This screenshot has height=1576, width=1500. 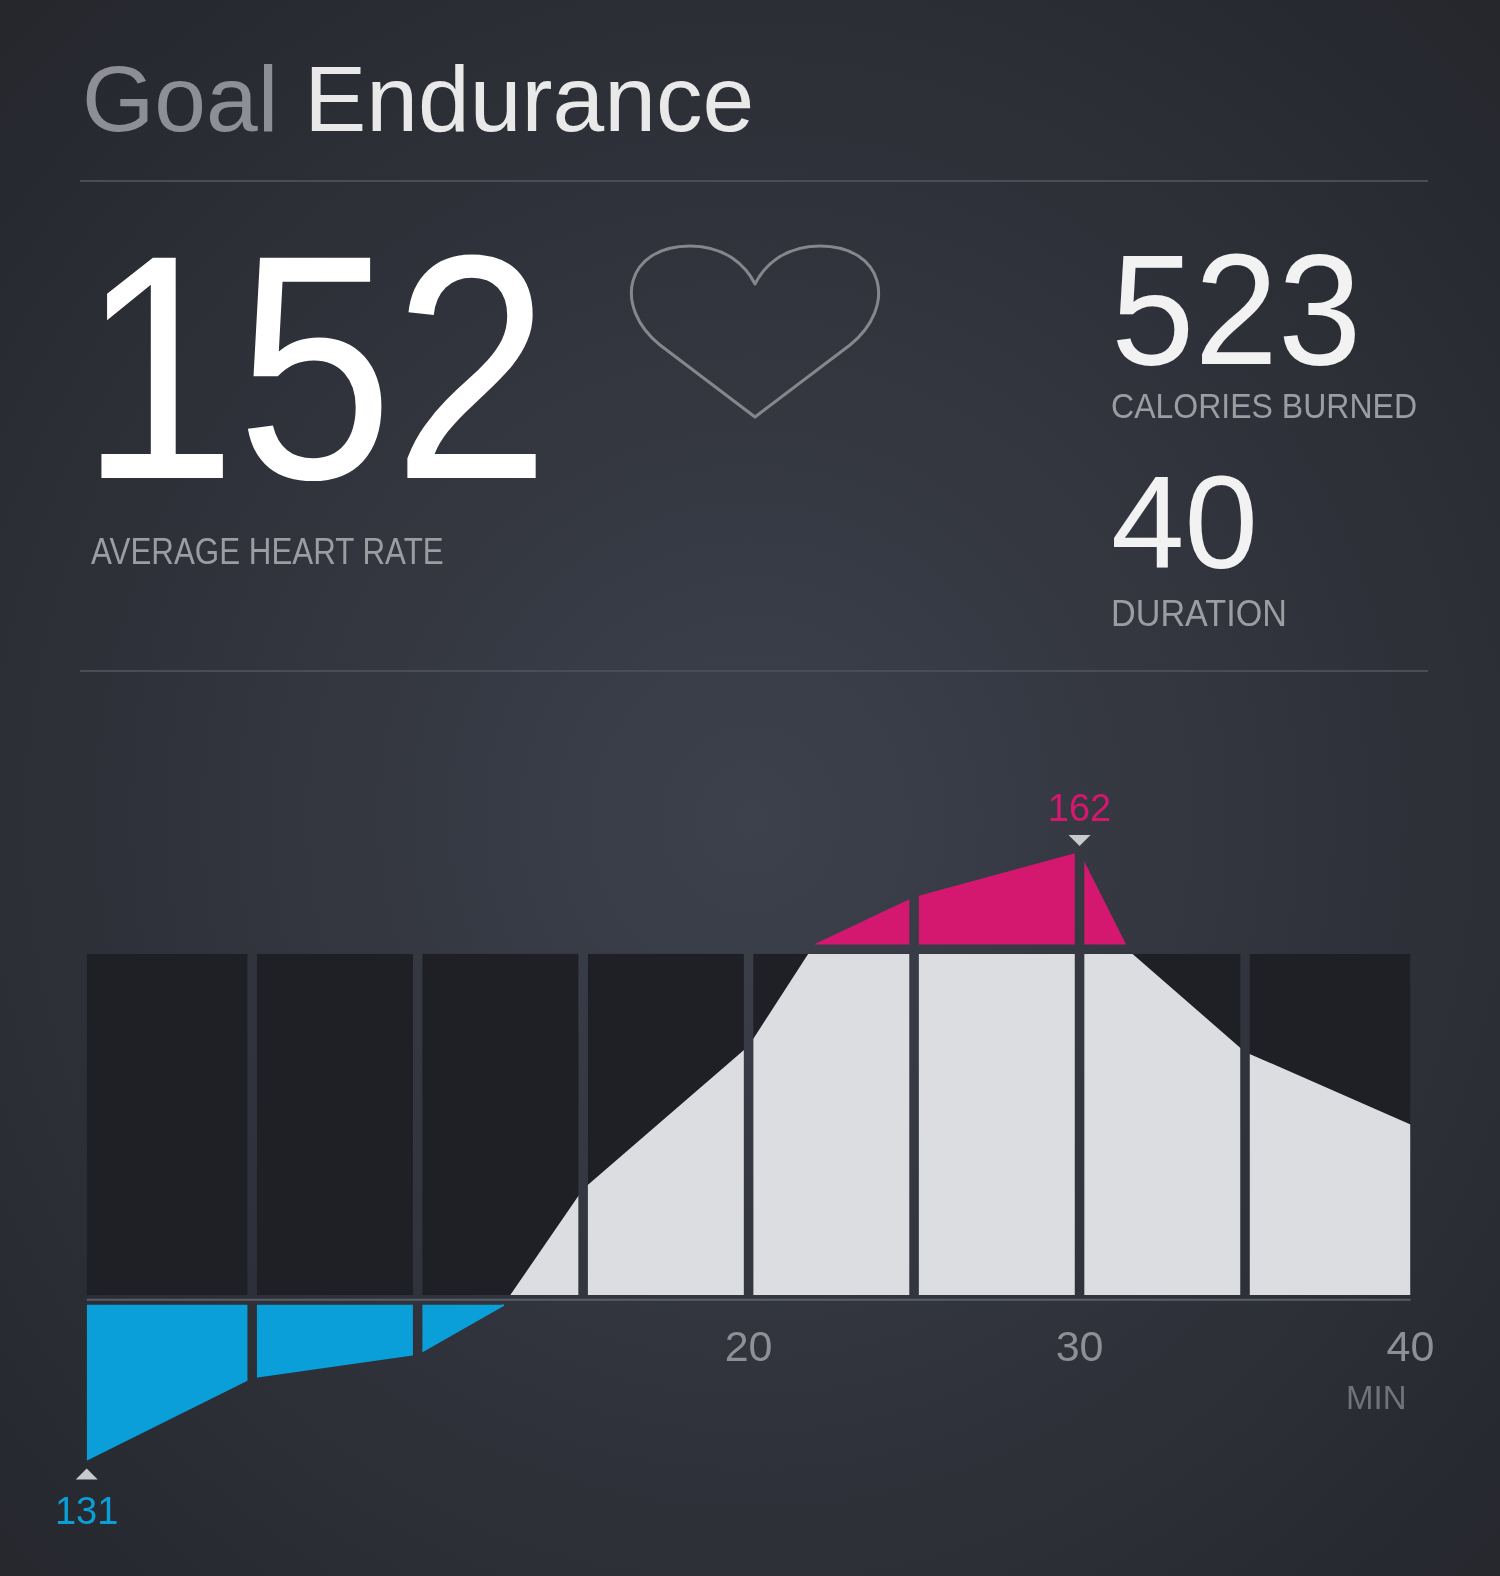 What do you see at coordinates (748, 1346) in the screenshot?
I see `x-tick-label: 20` at bounding box center [748, 1346].